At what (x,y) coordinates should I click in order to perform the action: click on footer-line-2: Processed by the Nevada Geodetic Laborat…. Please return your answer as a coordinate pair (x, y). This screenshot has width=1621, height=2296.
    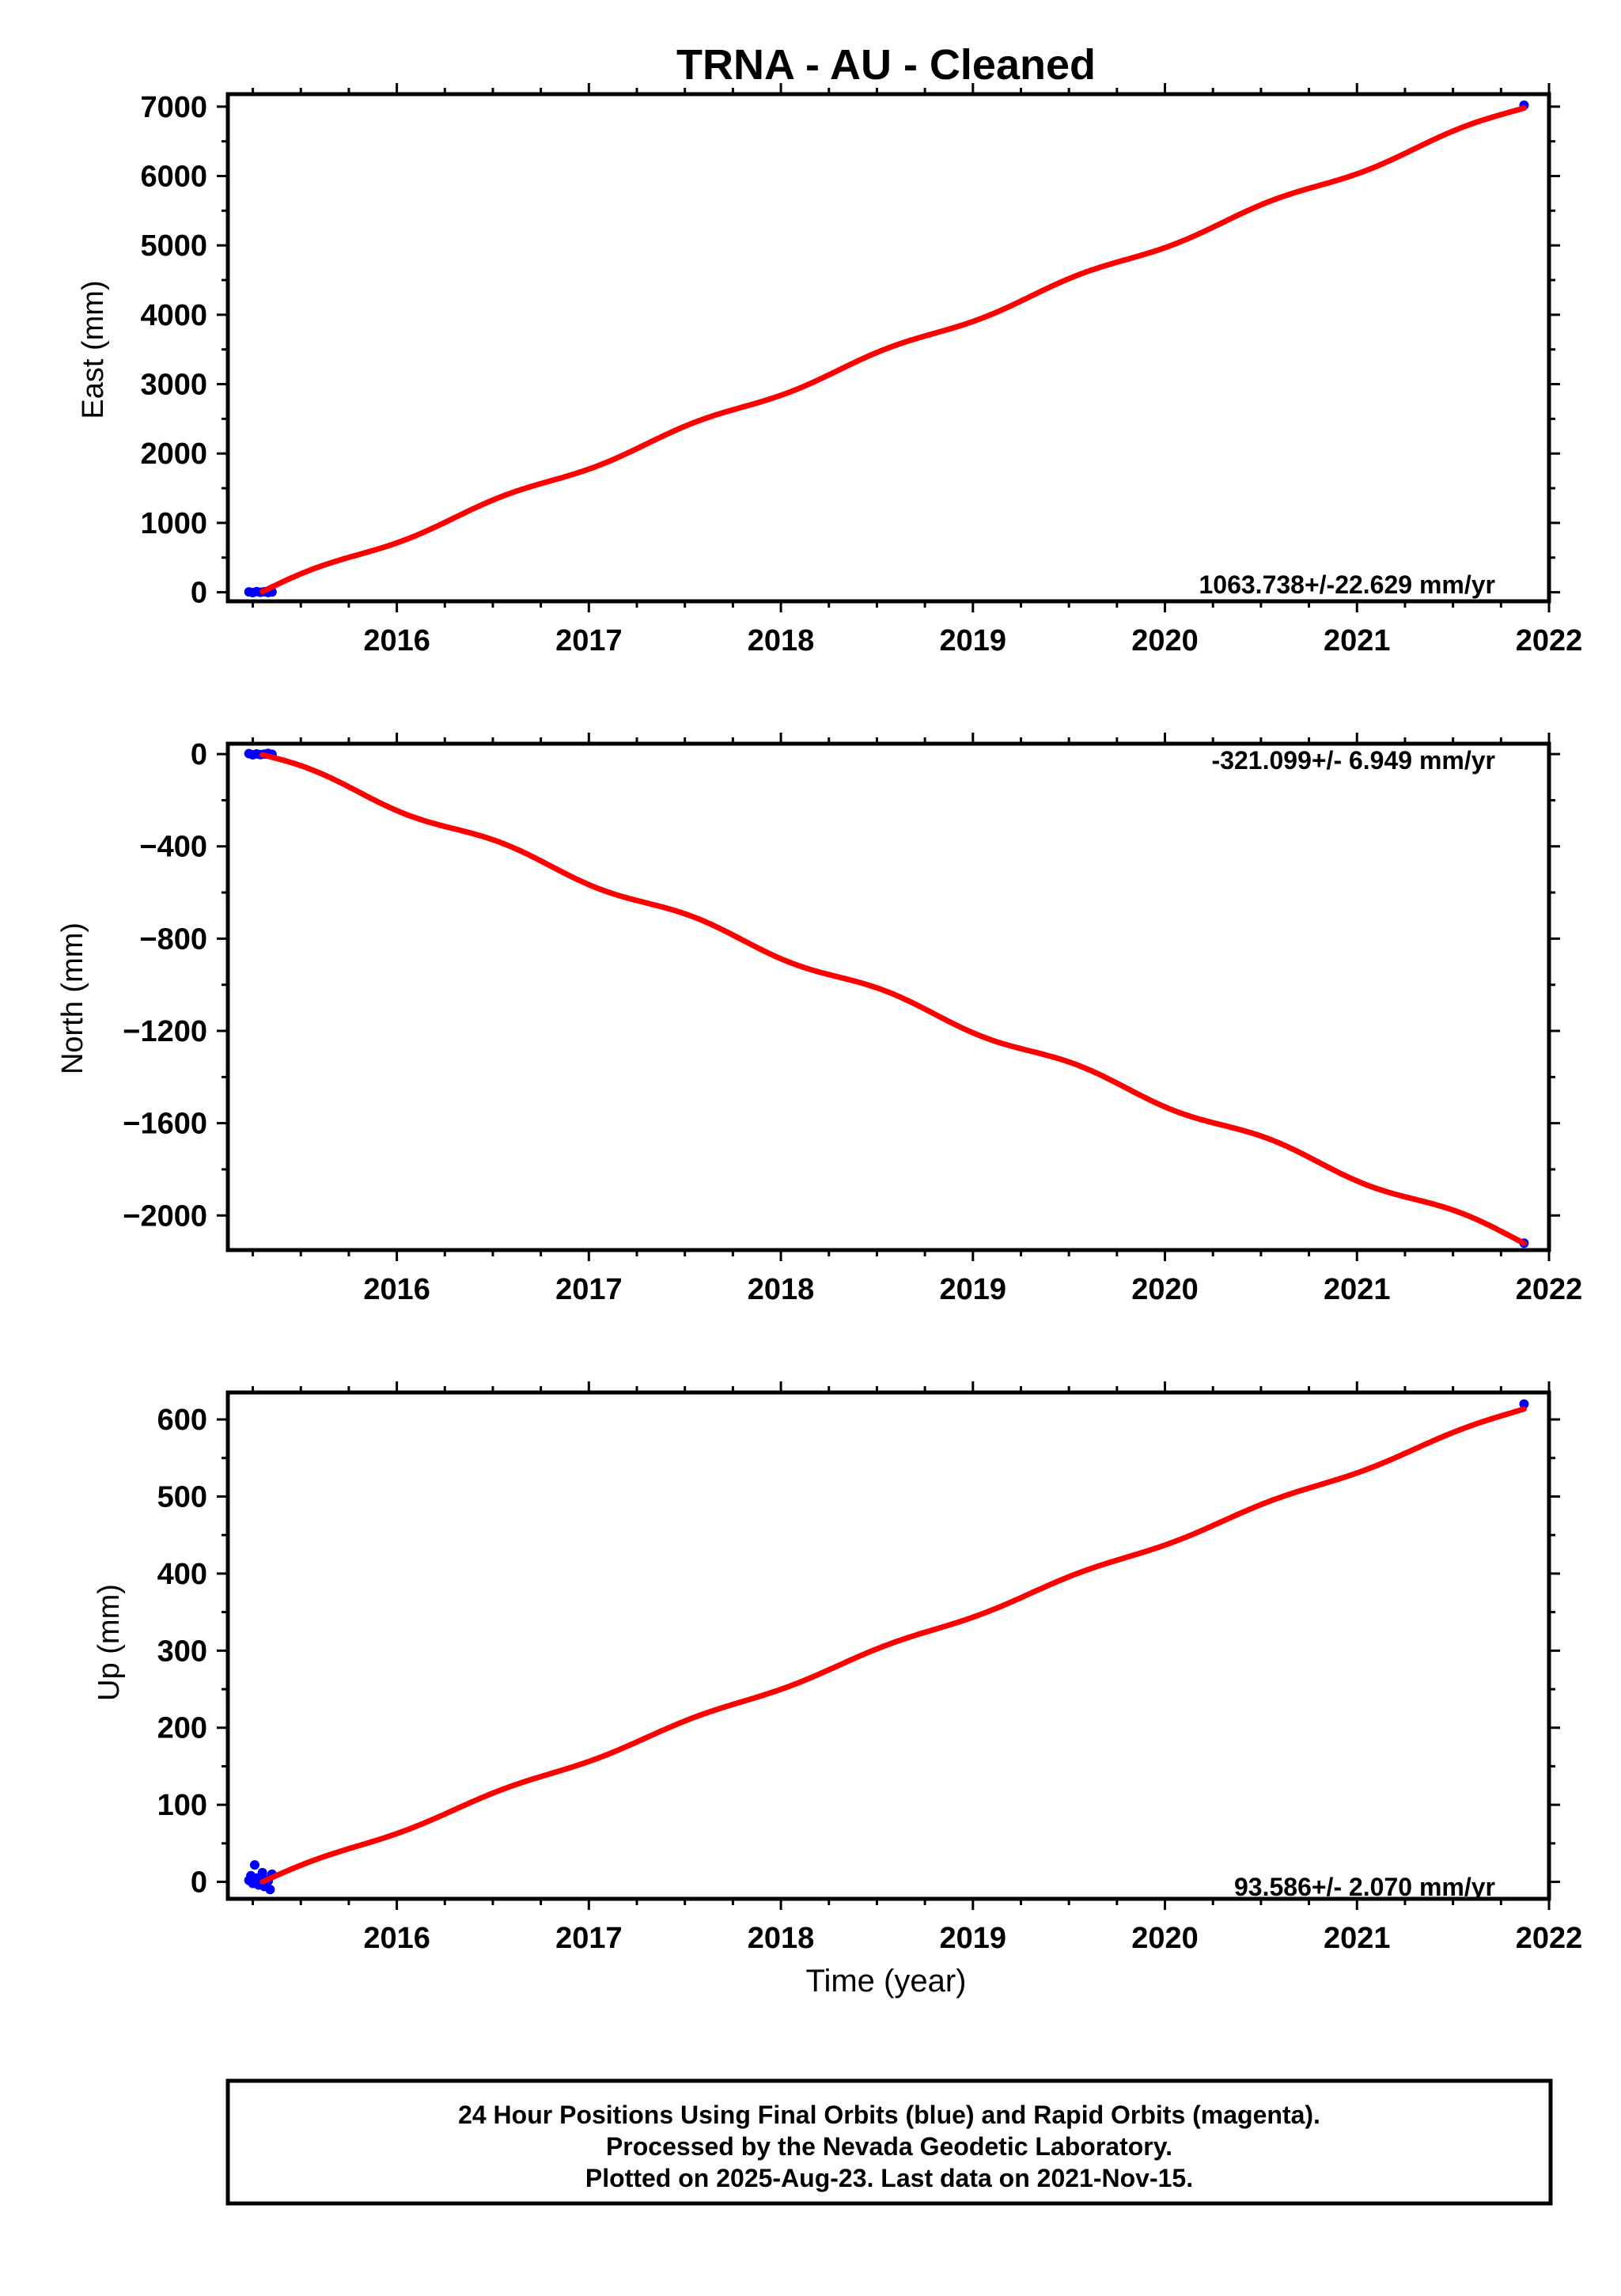
    Looking at the image, I should click on (889, 2146).